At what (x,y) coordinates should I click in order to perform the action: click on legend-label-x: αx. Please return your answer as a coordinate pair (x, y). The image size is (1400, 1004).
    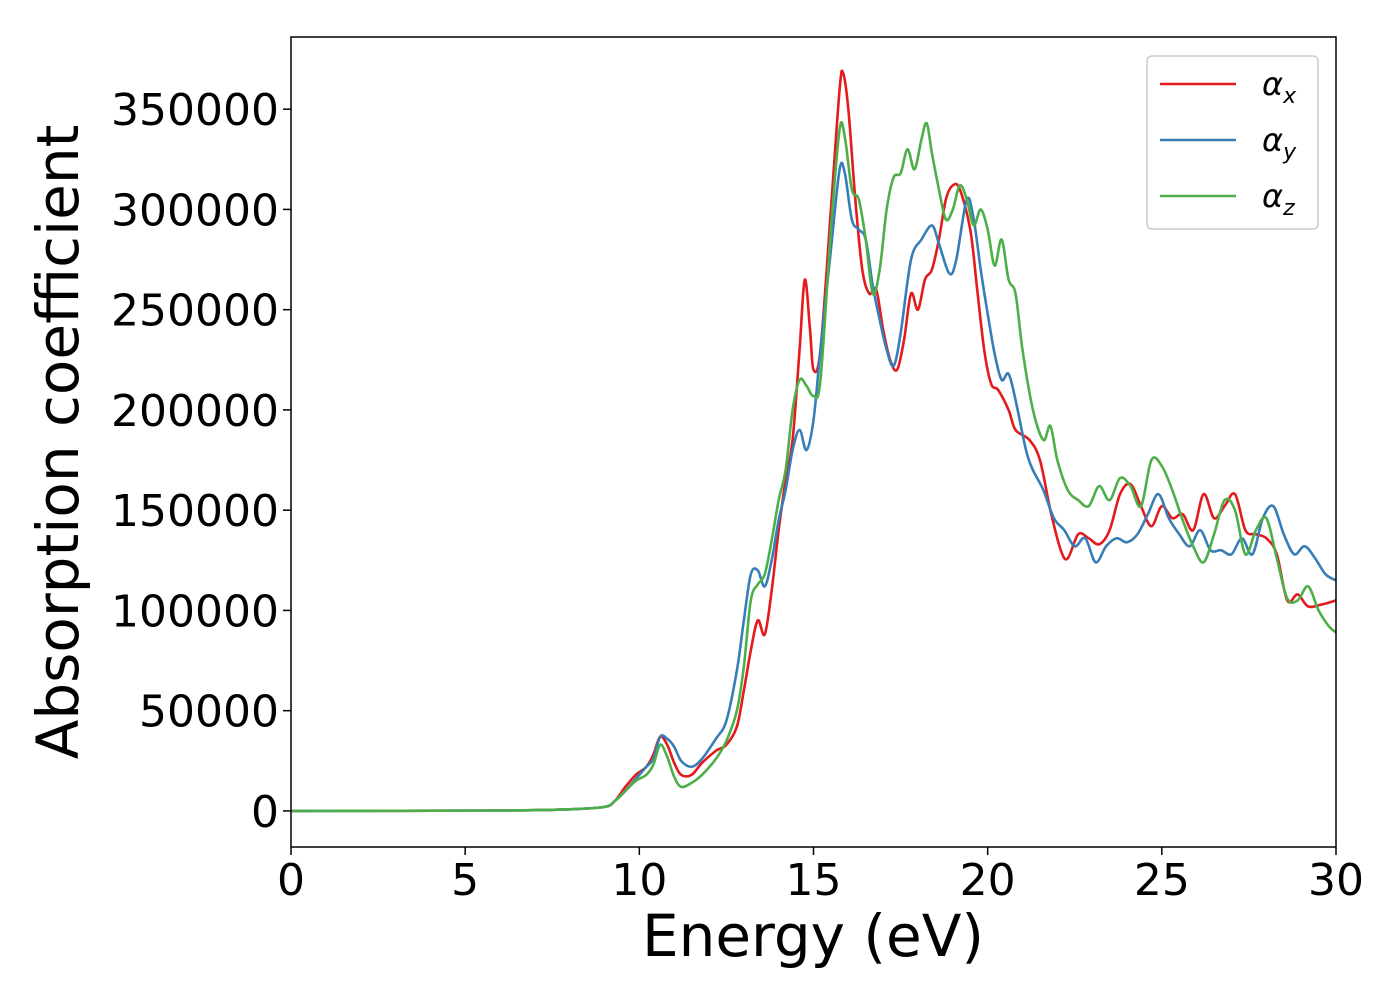
    Looking at the image, I should click on (1279, 87).